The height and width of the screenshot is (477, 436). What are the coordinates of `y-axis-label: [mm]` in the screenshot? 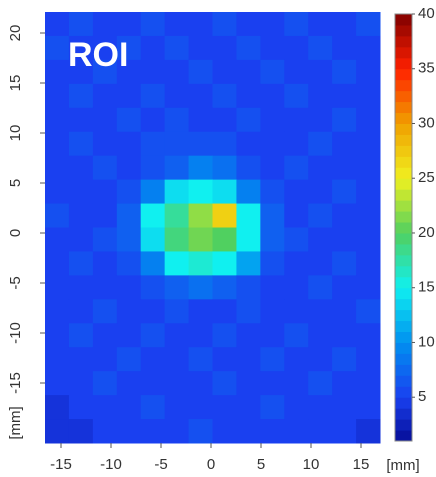 It's located at (15, 422).